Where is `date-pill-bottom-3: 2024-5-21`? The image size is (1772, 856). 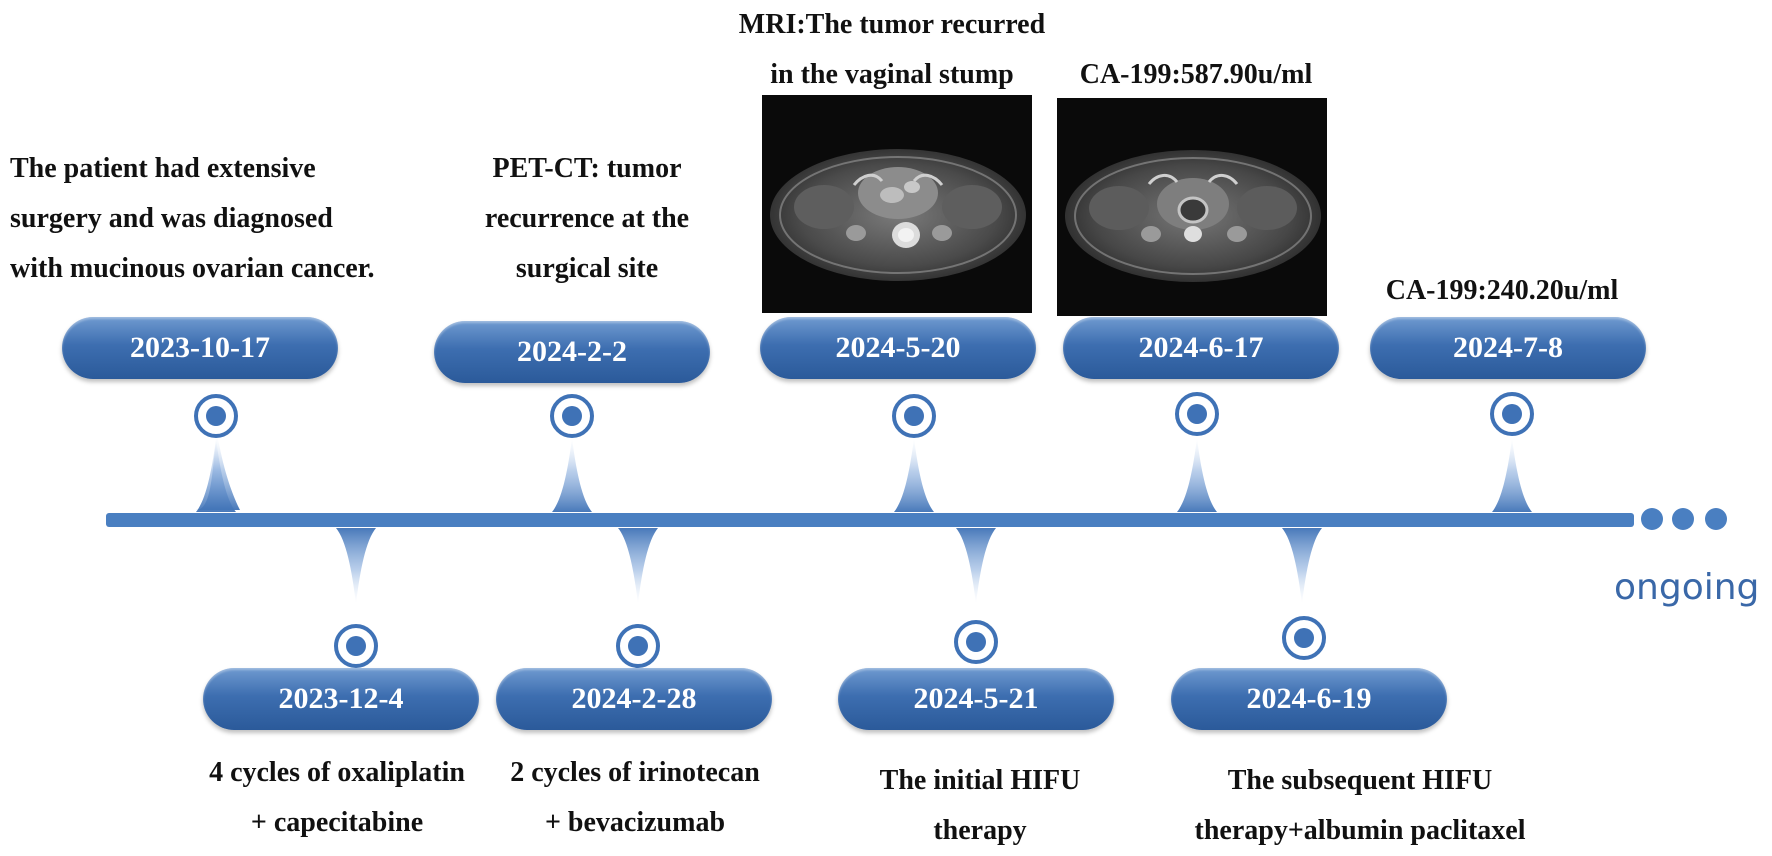
date-pill-bottom-3: 2024-5-21 is located at coordinates (976, 699).